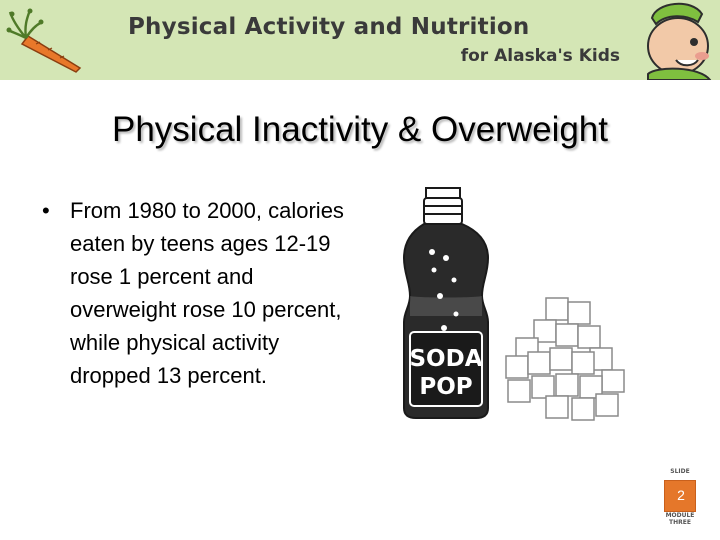  What do you see at coordinates (446, 303) in the screenshot?
I see `soda-bottle-icon: SODA POP` at bounding box center [446, 303].